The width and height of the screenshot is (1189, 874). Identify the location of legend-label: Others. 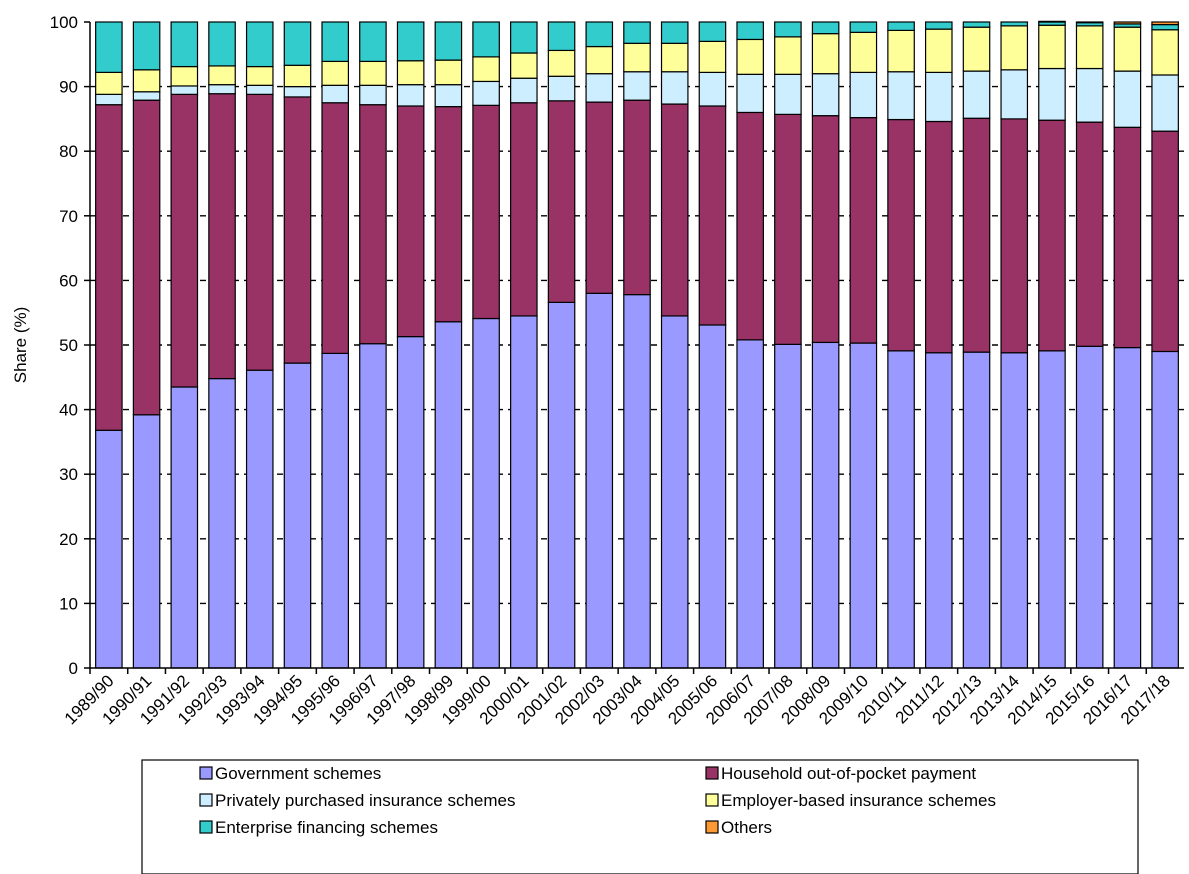
(746, 827).